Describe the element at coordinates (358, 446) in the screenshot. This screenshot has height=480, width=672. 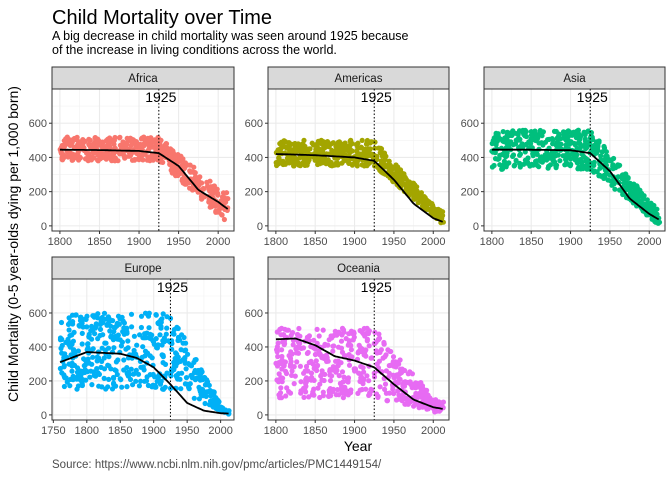
I see `x-axis-title: Year` at that location.